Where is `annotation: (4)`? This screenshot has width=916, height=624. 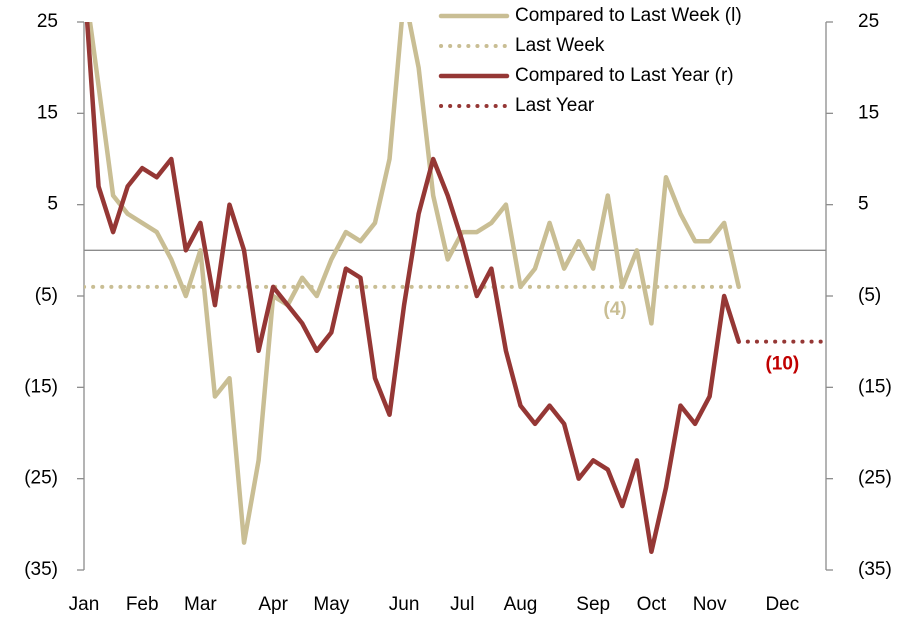 annotation: (4) is located at coordinates (614, 309).